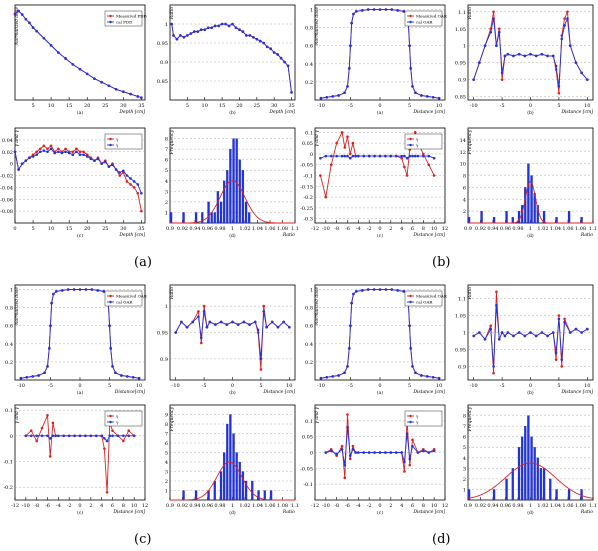  I want to click on y-tick-label: -0.06, so click(6, 200).